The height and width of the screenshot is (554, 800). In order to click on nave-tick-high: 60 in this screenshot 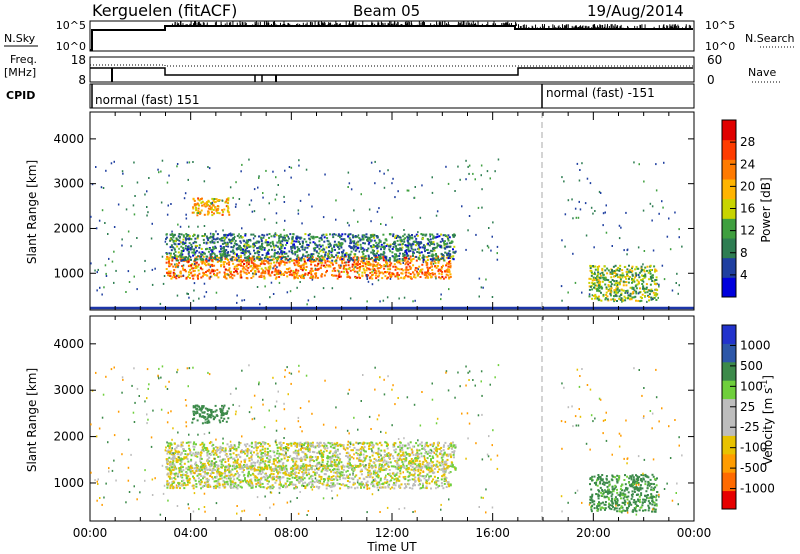, I will do `click(714, 60)`.